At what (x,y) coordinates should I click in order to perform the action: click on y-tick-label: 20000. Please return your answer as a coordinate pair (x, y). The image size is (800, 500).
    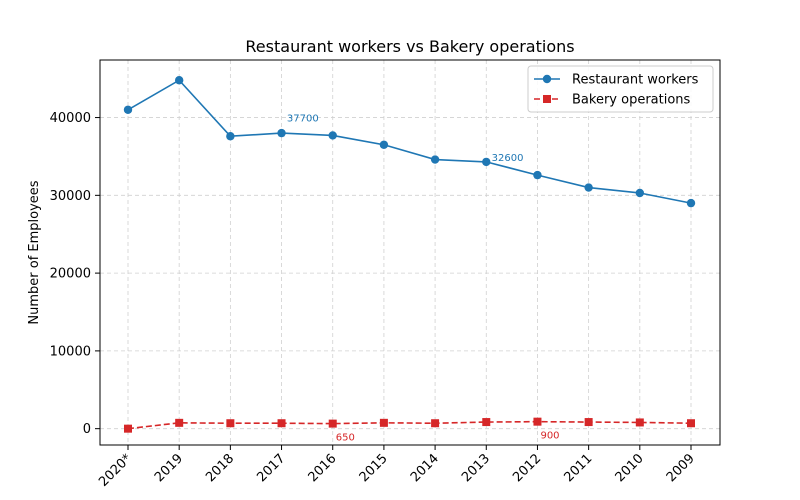
    Looking at the image, I should click on (70, 274).